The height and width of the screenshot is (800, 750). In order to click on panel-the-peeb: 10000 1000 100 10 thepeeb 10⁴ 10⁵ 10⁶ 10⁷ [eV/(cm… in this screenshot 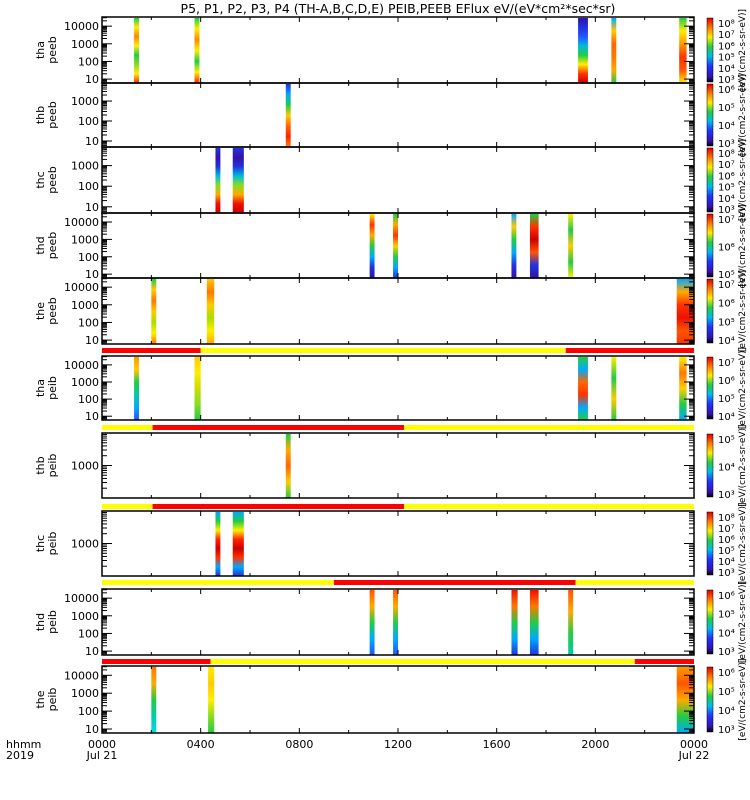, I will do `click(391, 311)`.